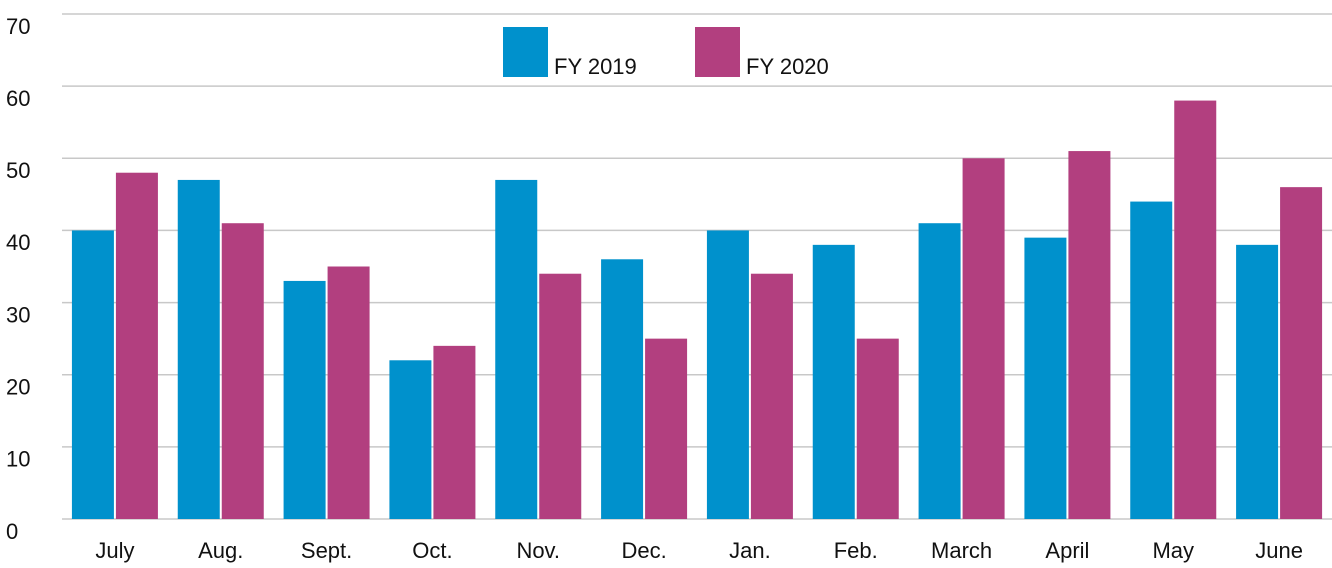  Describe the element at coordinates (18, 242) in the screenshot. I see `y-tick-label: 40` at that location.